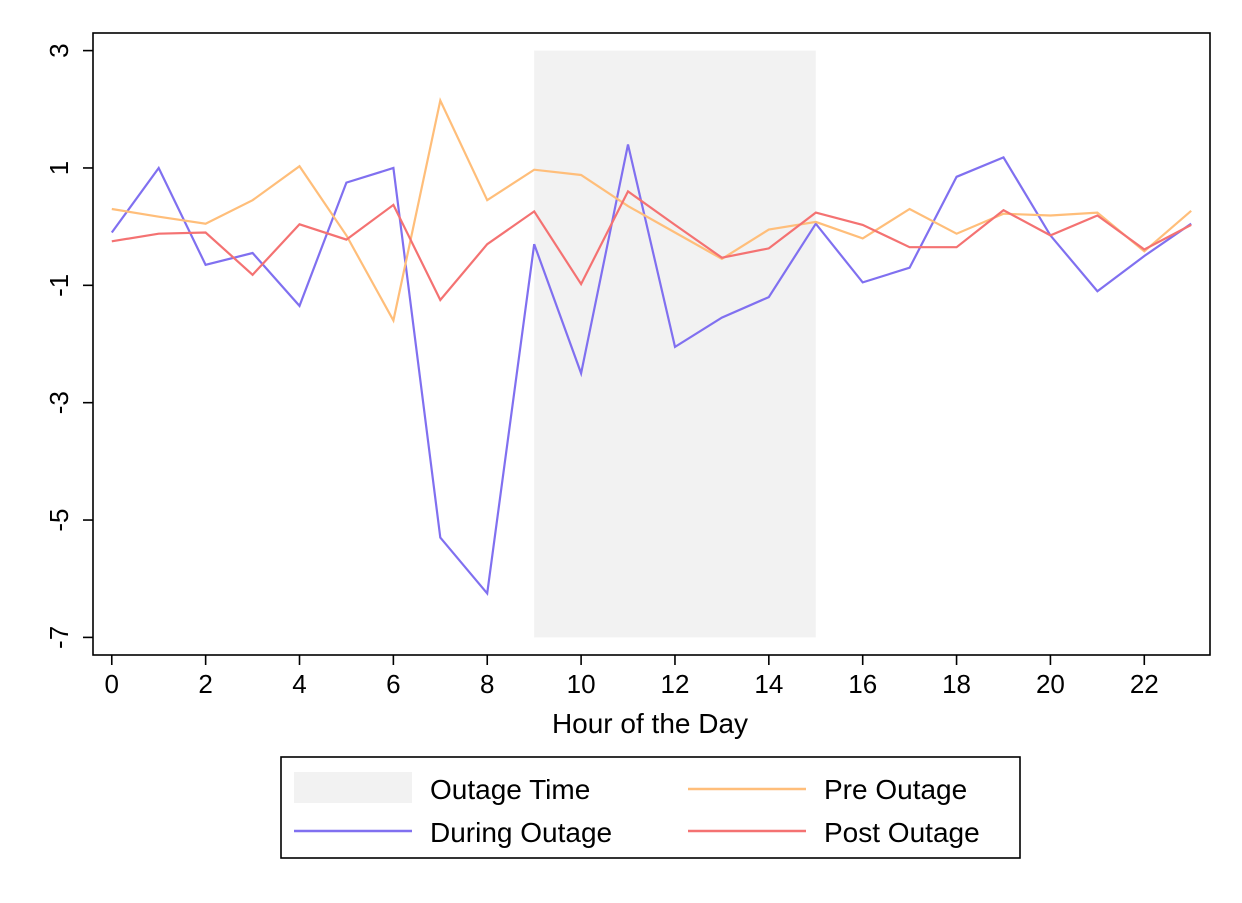 This screenshot has height=903, width=1242. What do you see at coordinates (902, 832) in the screenshot?
I see `legend-label-post-outage: Post Outage` at bounding box center [902, 832].